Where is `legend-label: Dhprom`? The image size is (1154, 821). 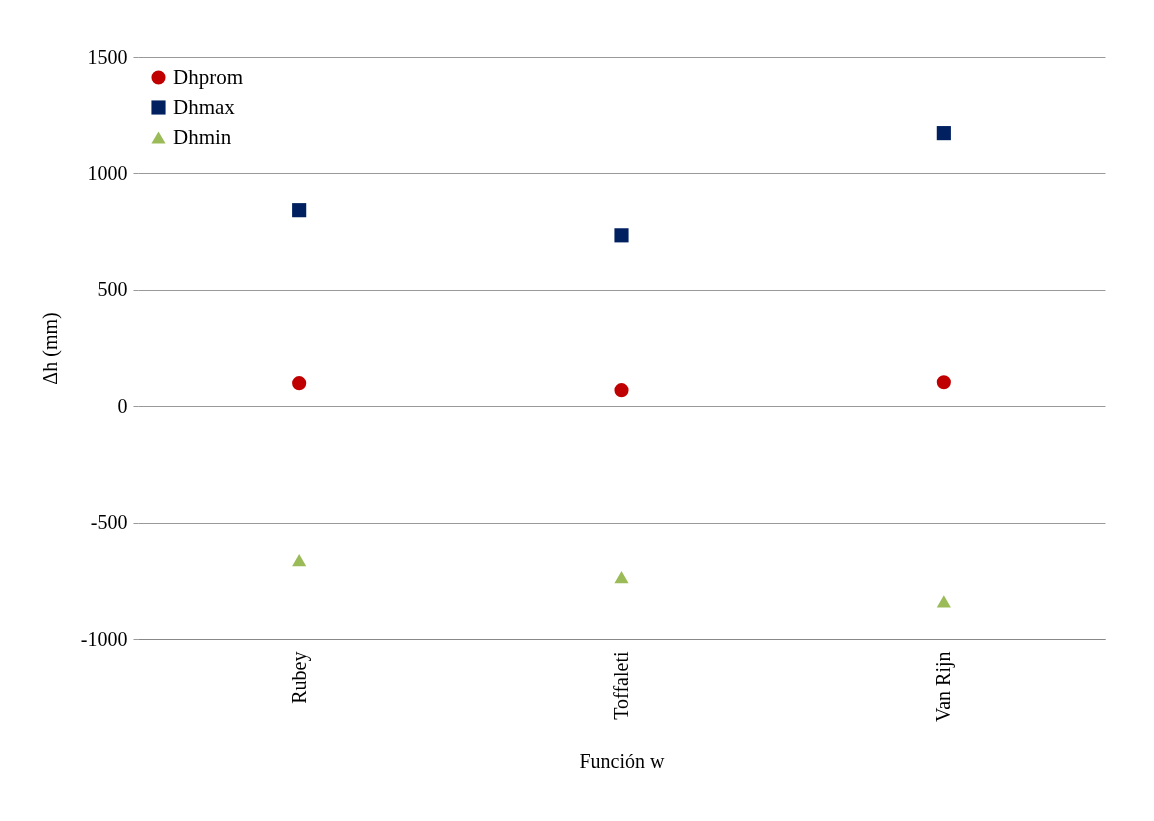
legend-label: Dhprom is located at coordinates (208, 76).